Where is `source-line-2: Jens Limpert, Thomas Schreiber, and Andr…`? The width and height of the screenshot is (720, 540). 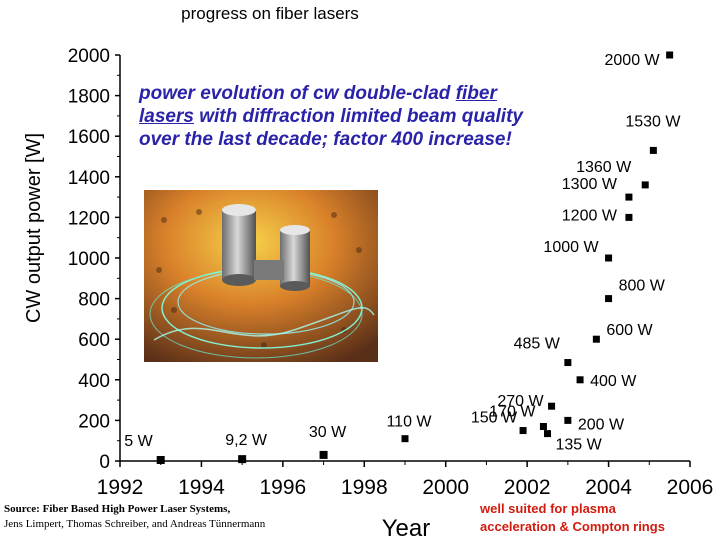 source-line-2: Jens Limpert, Thomas Schreiber, and Andr… is located at coordinates (135, 524).